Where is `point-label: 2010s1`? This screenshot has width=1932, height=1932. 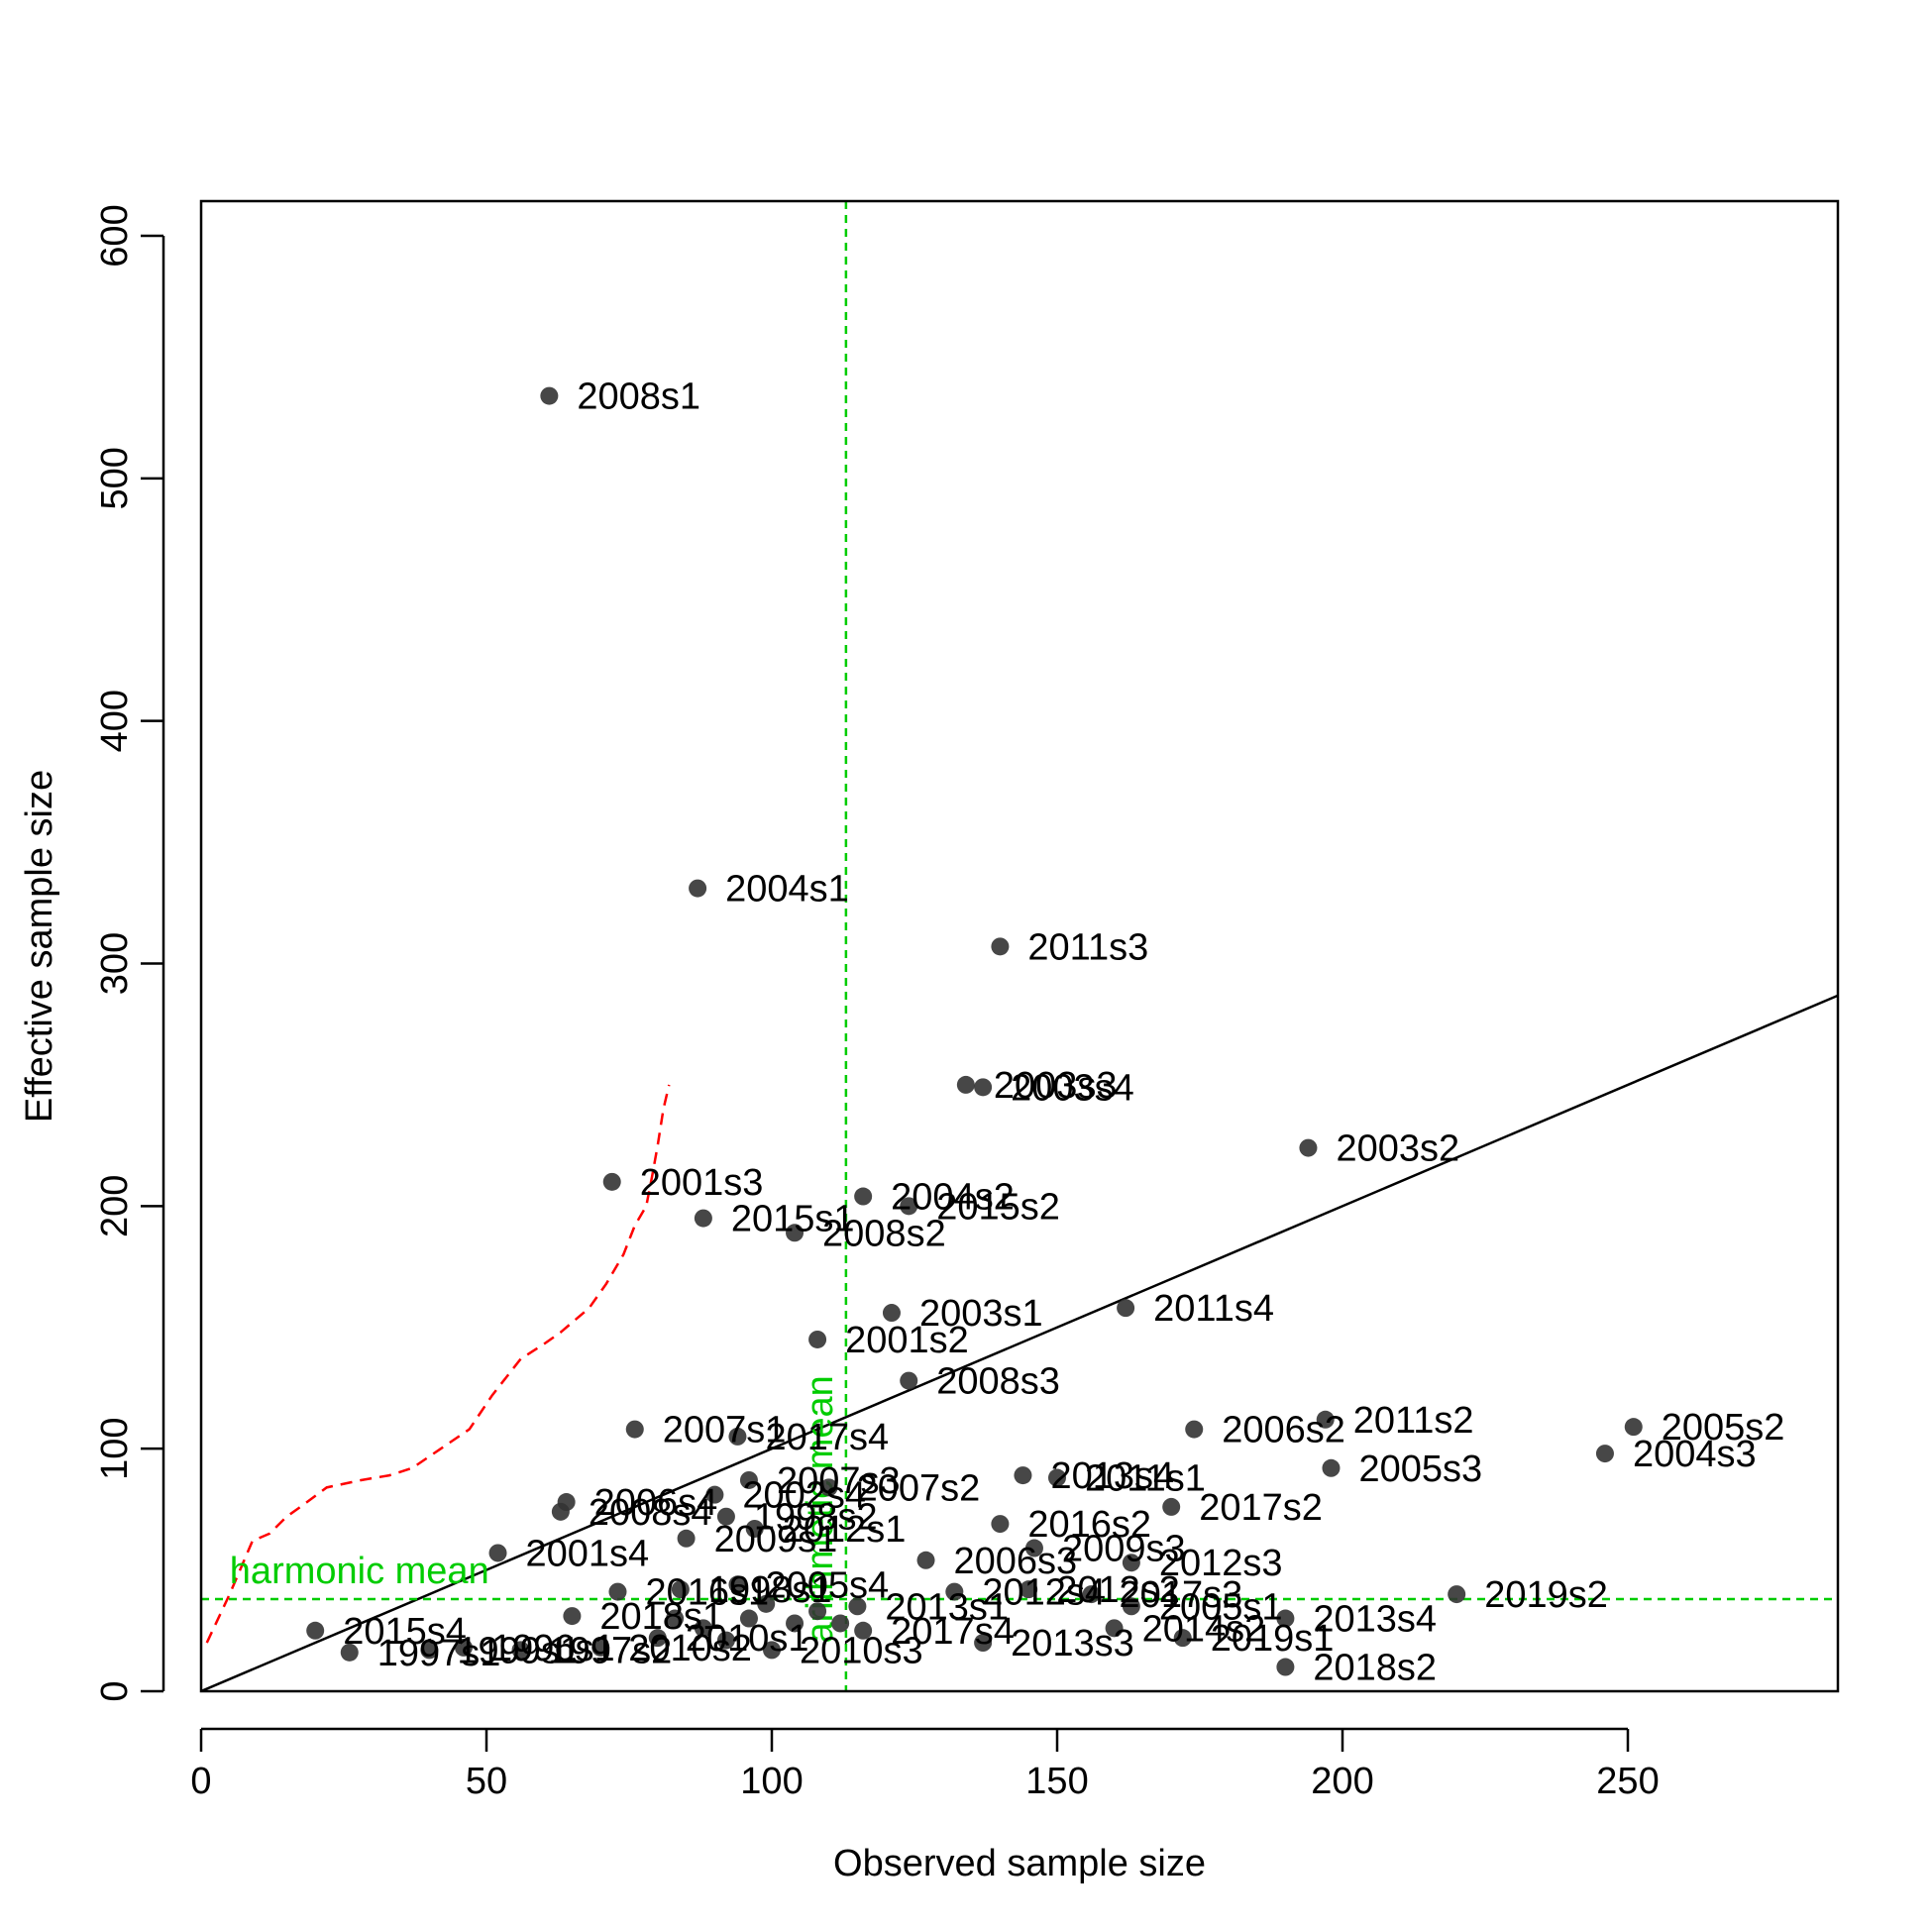 point-label: 2010s1 is located at coordinates (747, 1639).